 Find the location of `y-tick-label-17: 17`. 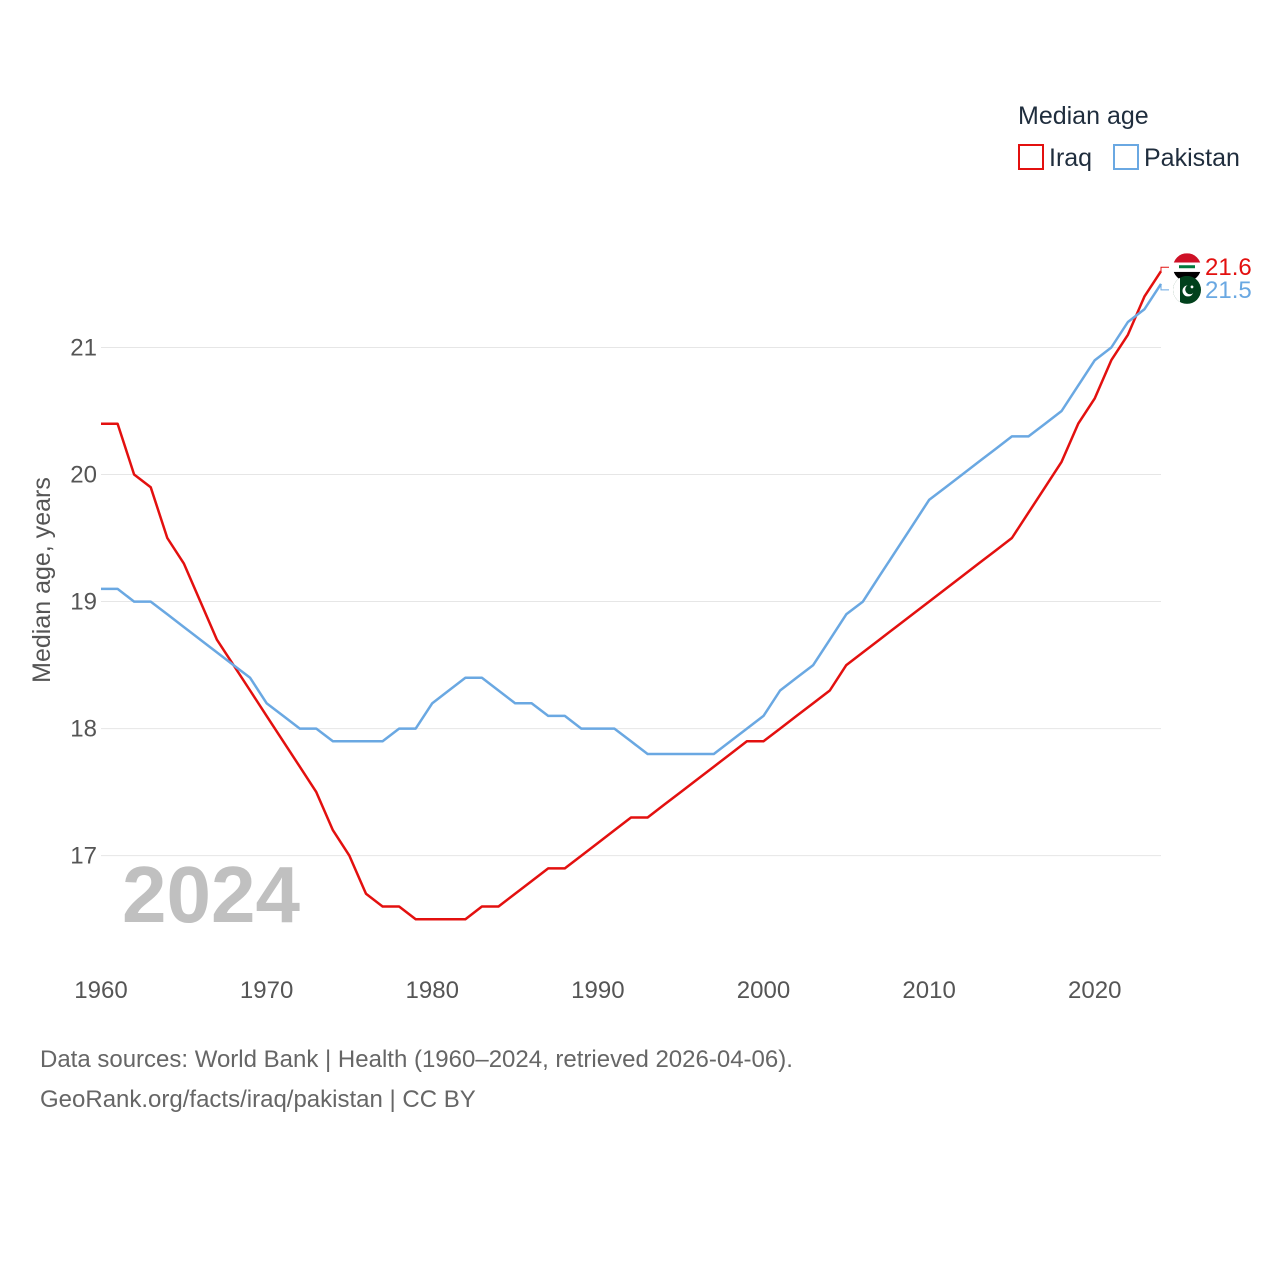

y-tick-label-17: 17 is located at coordinates (83, 856).